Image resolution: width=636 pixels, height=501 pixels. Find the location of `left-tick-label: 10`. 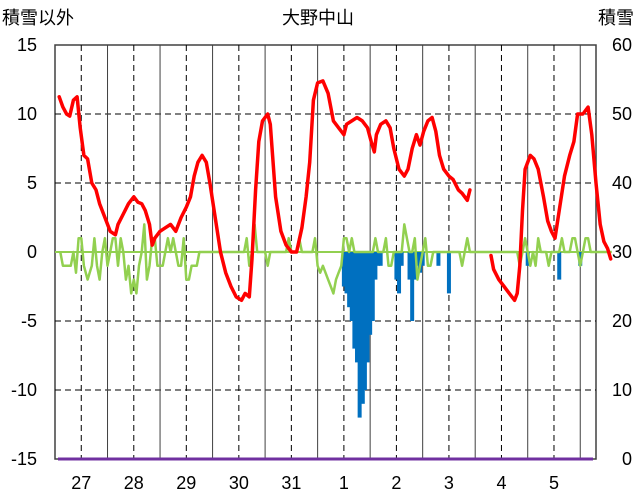

left-tick-label: 10 is located at coordinates (27, 114).